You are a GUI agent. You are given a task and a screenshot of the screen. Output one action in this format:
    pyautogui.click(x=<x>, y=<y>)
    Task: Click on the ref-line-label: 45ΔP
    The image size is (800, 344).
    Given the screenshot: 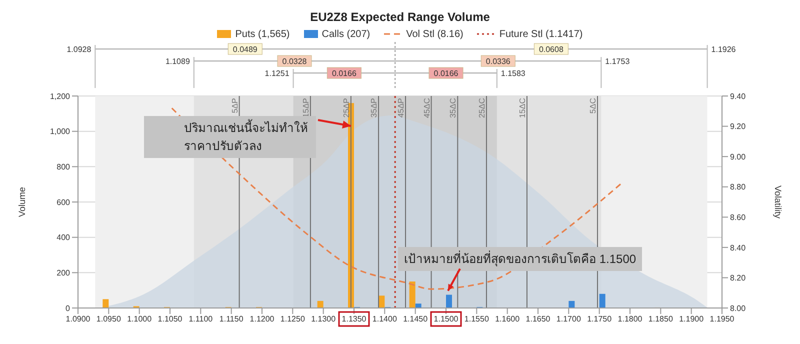 What is the action you would take?
    pyautogui.click(x=401, y=108)
    